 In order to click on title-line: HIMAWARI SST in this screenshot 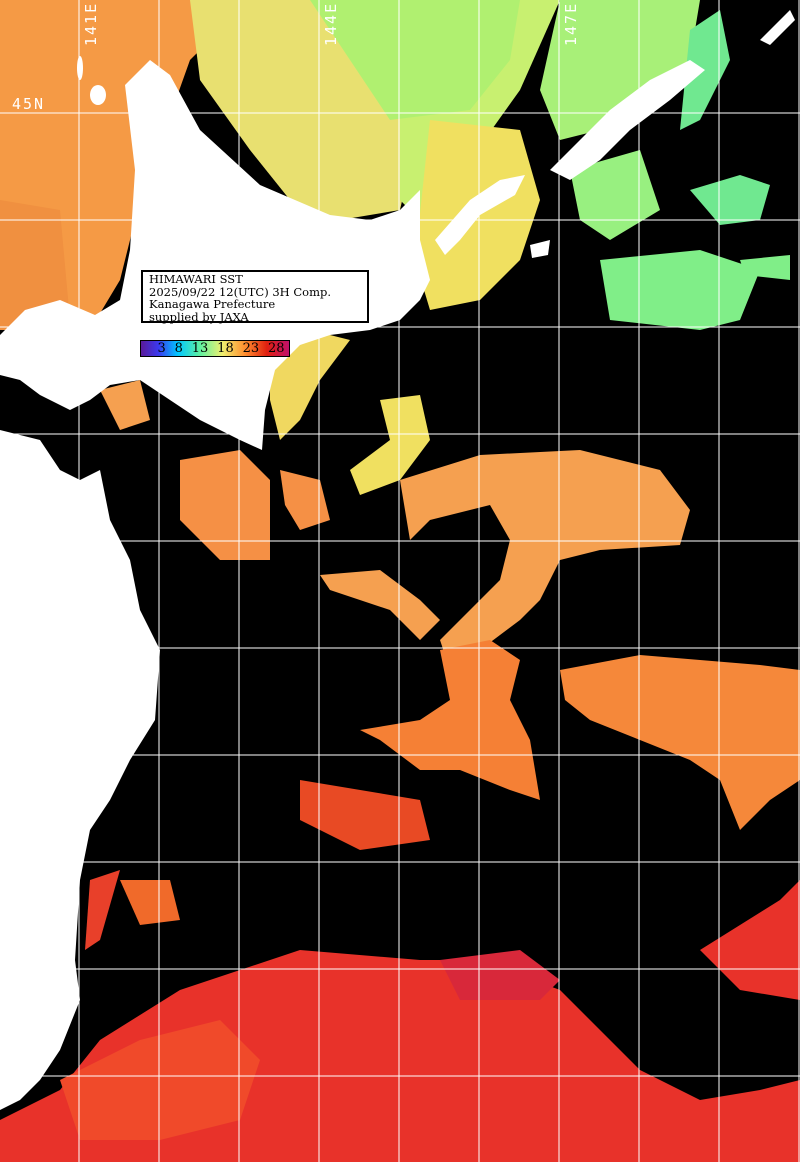, I will do `click(196, 279)`.